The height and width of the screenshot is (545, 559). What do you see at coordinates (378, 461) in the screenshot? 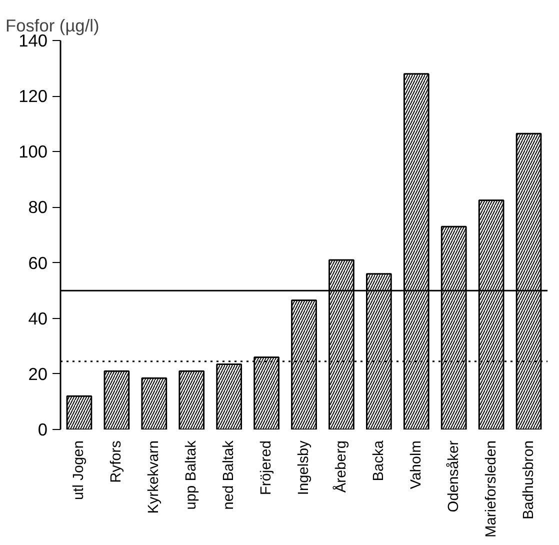
I see `x-tick-label: Backa` at bounding box center [378, 461].